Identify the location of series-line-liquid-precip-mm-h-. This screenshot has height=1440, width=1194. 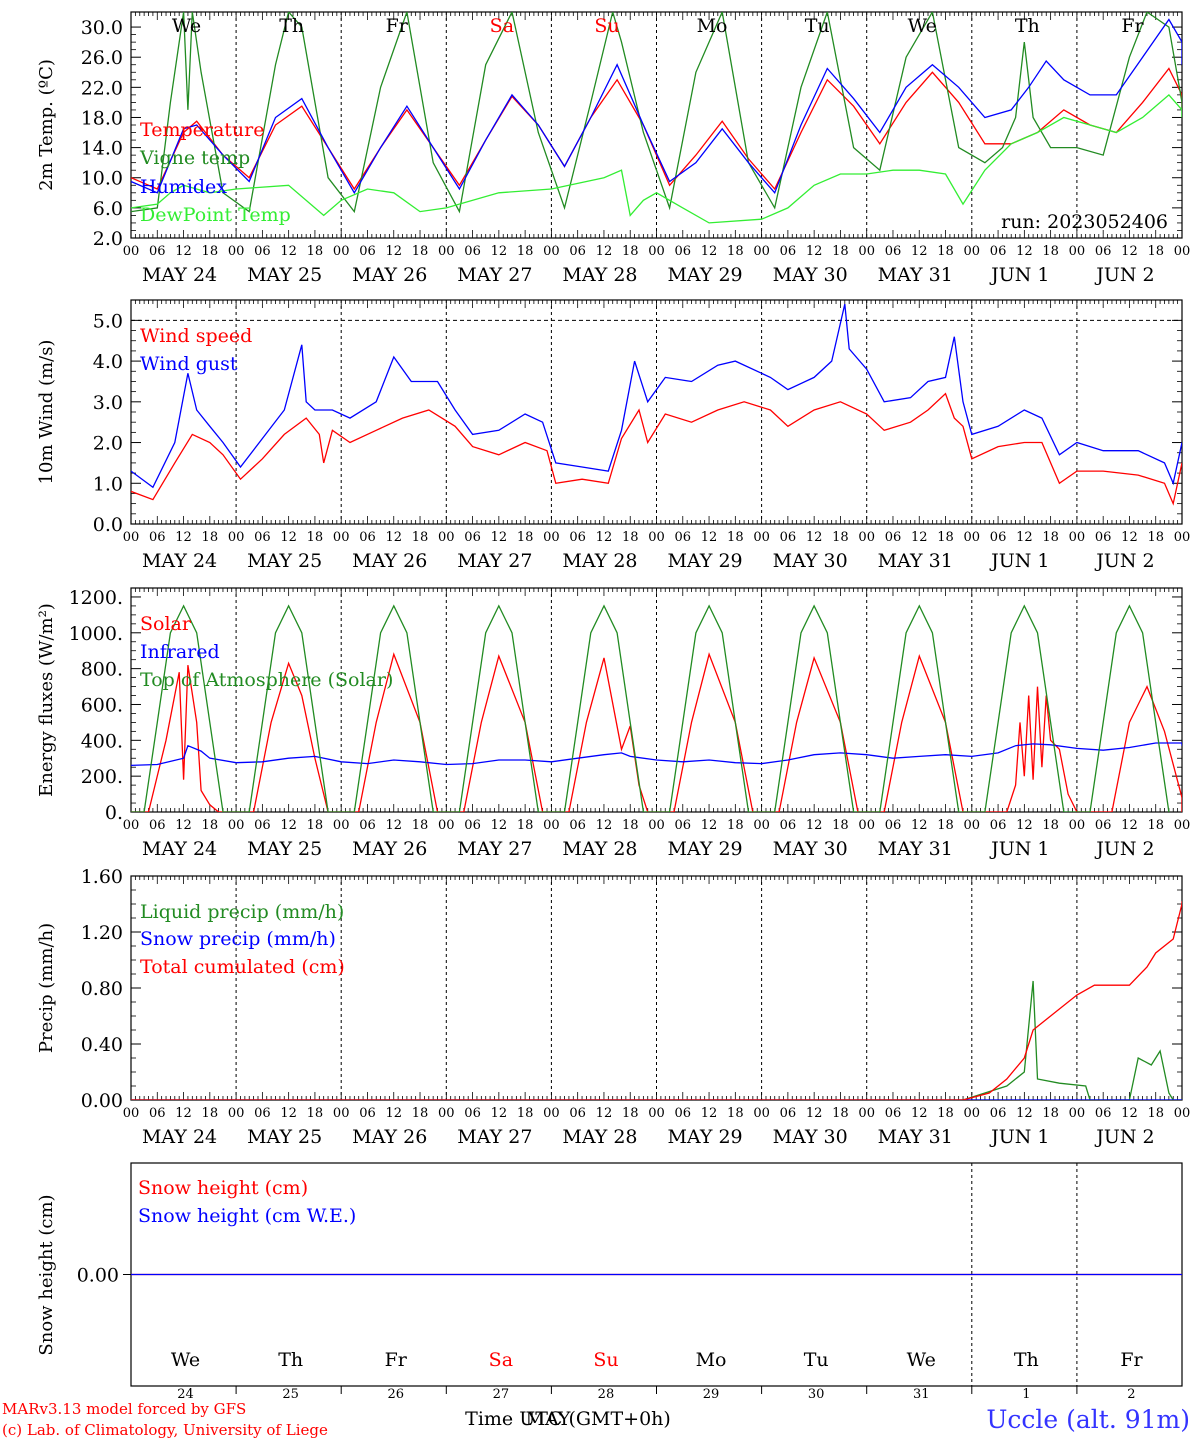
(656, 1040).